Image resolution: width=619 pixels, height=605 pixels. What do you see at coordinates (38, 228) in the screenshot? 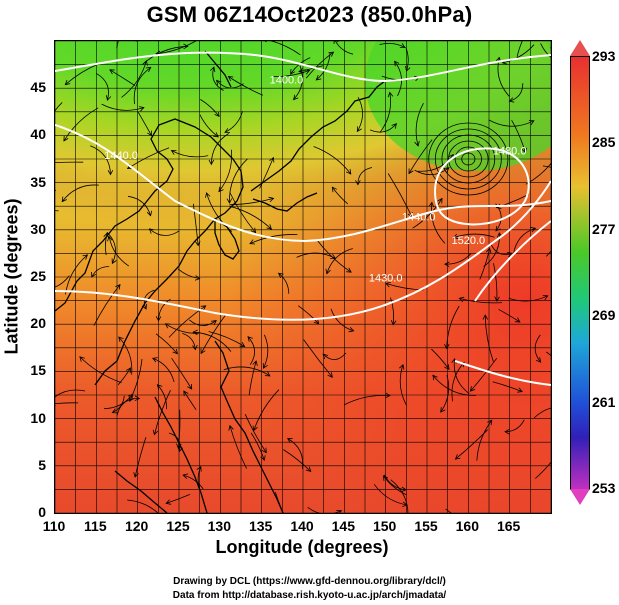
I see `y-tick-label: 30` at bounding box center [38, 228].